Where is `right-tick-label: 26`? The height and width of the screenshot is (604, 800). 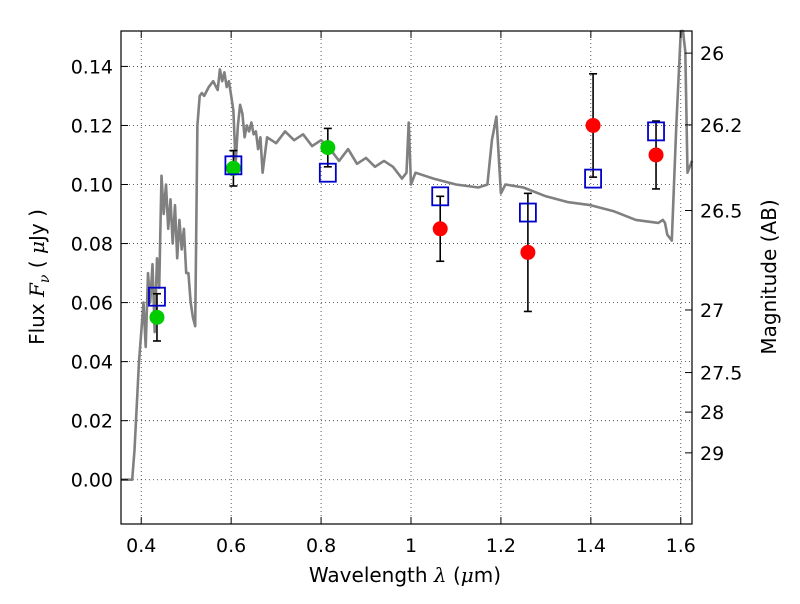
right-tick-label: 26 is located at coordinates (712, 54).